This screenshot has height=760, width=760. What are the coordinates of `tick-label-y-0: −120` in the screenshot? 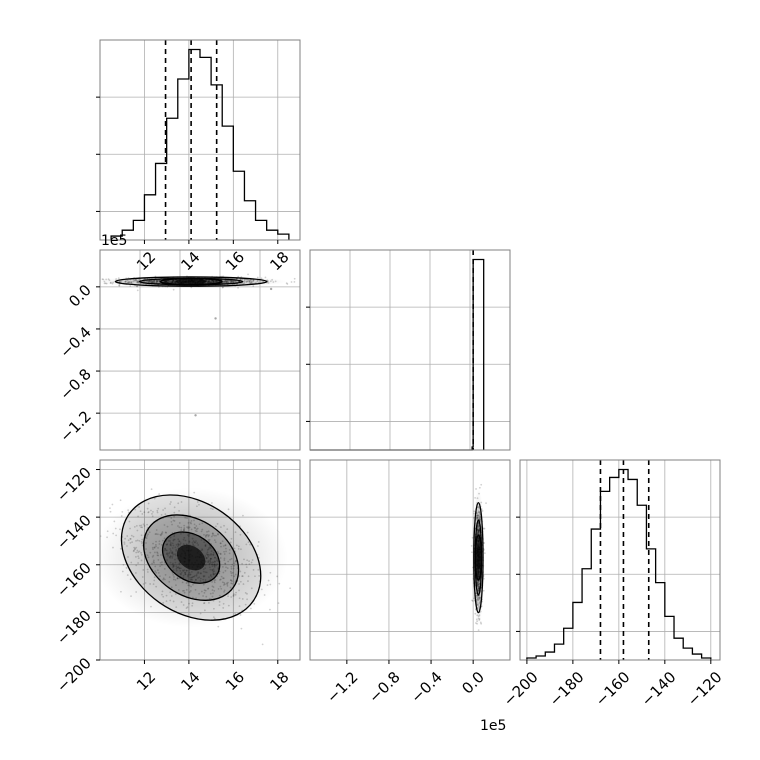 It's located at (74, 485).